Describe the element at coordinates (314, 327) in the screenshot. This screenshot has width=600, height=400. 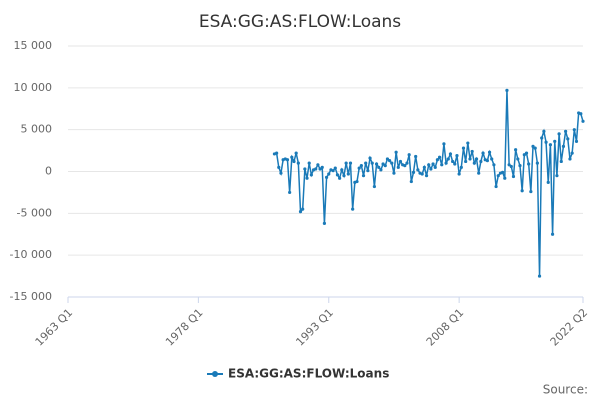
I see `x-tick-label: 1993 Q1` at that location.